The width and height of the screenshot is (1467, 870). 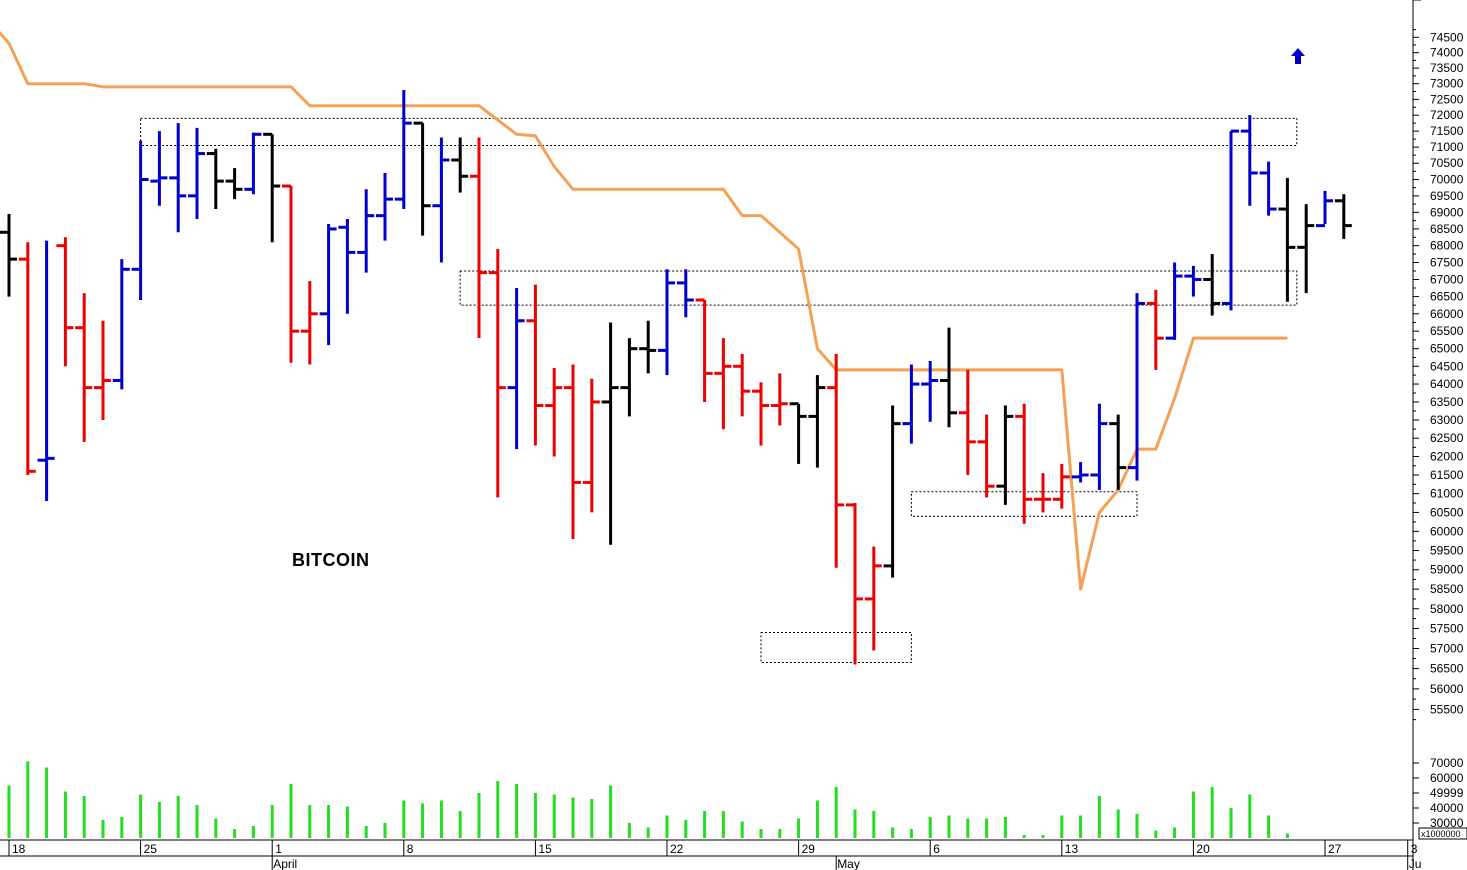 What do you see at coordinates (1447, 808) in the screenshot?
I see `volume-tick-label: 40000` at bounding box center [1447, 808].